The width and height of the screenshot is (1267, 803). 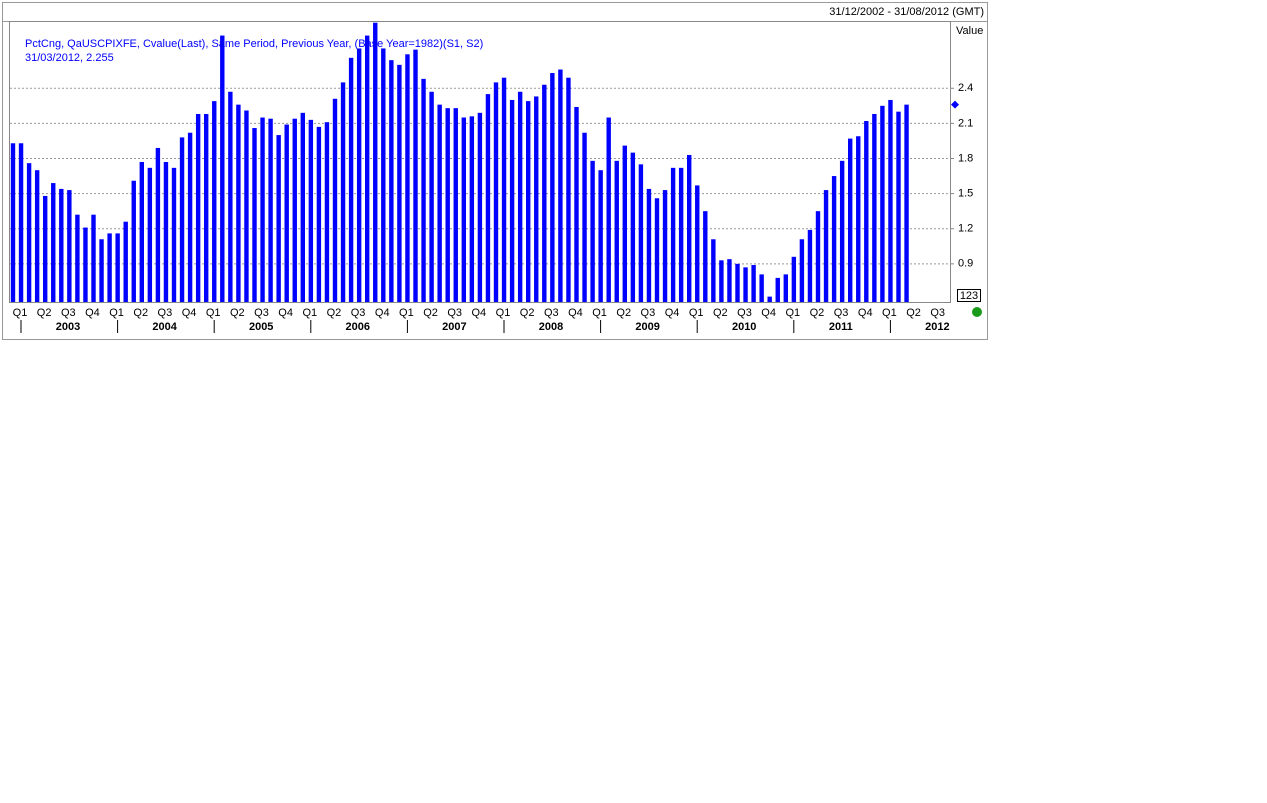 I want to click on status-indicator, so click(x=977, y=312).